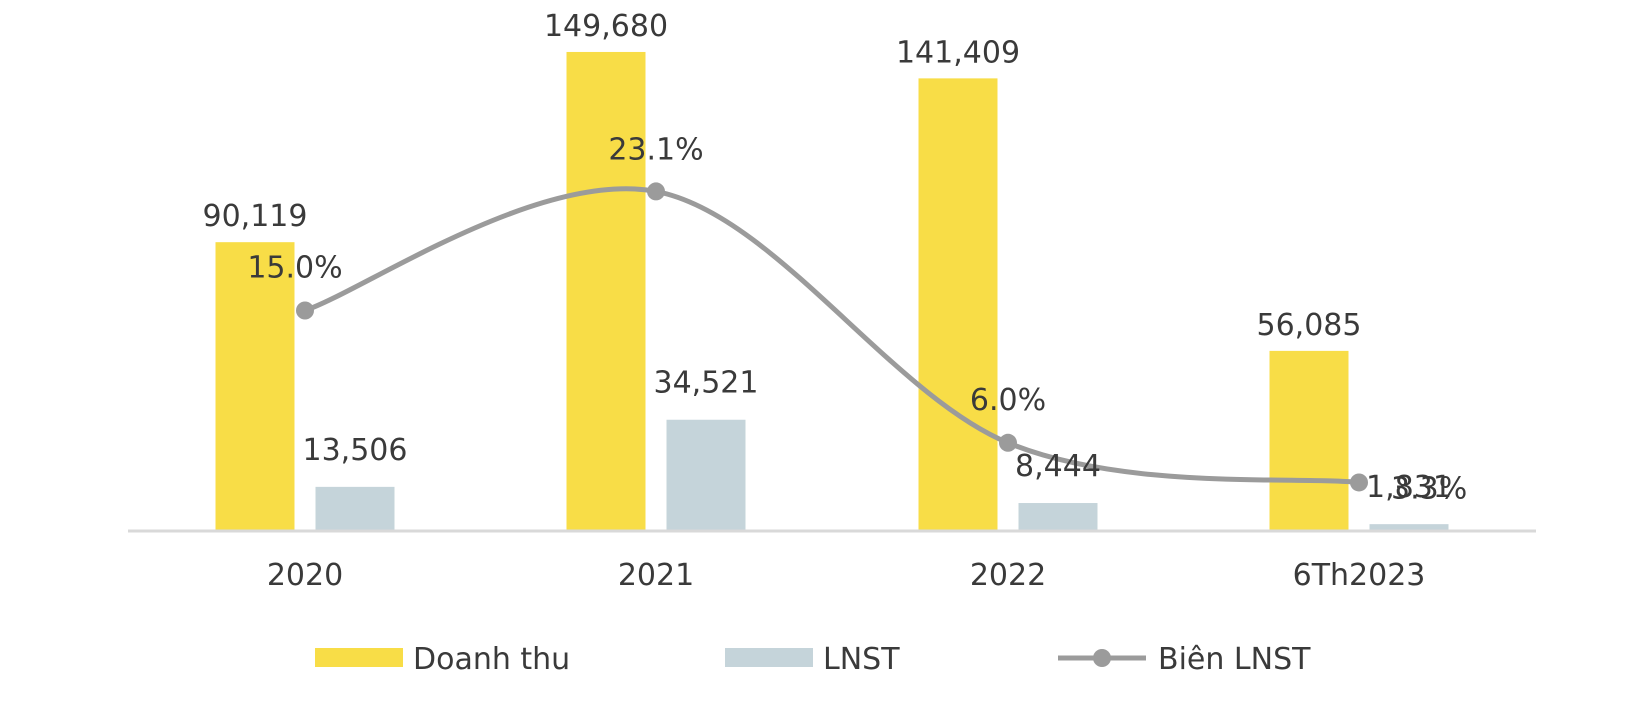  Describe the element at coordinates (355, 450) in the screenshot. I see `label-lnst-2020: 13,506` at that location.